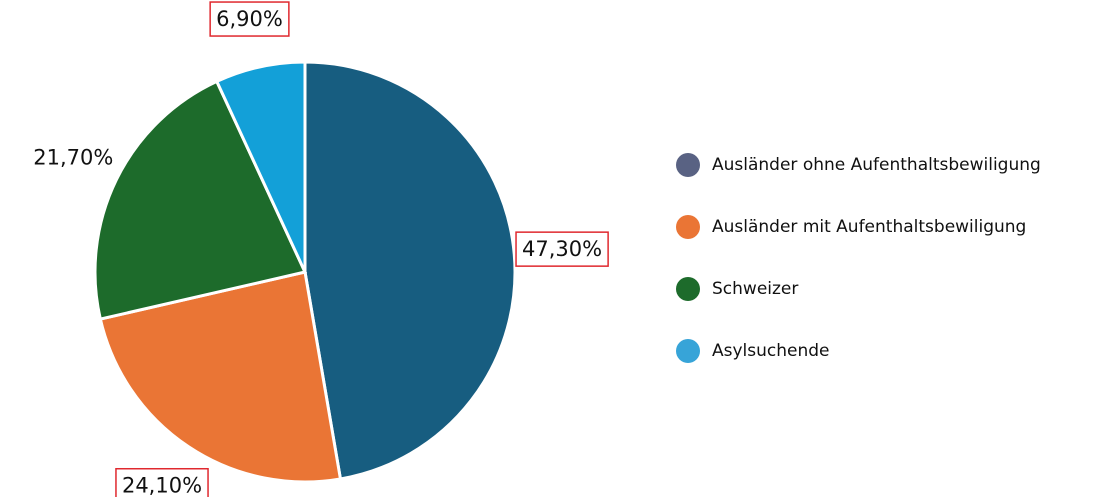 Image resolution: width=1114 pixels, height=497 pixels. Describe the element at coordinates (771, 351) in the screenshot. I see `legend-label: Asylsuchende` at that location.